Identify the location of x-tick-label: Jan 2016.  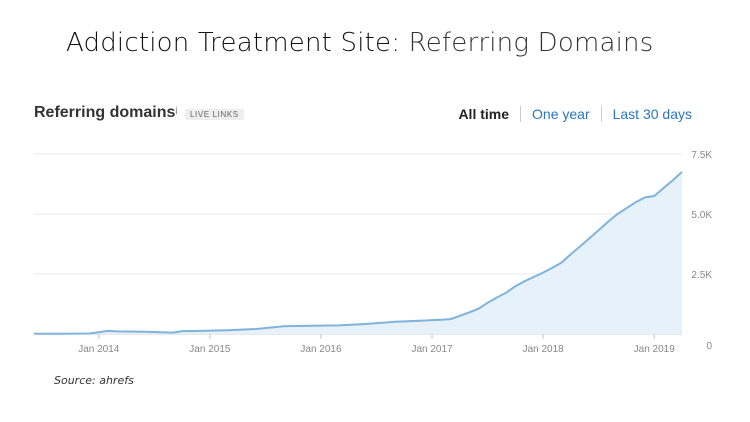
(321, 349).